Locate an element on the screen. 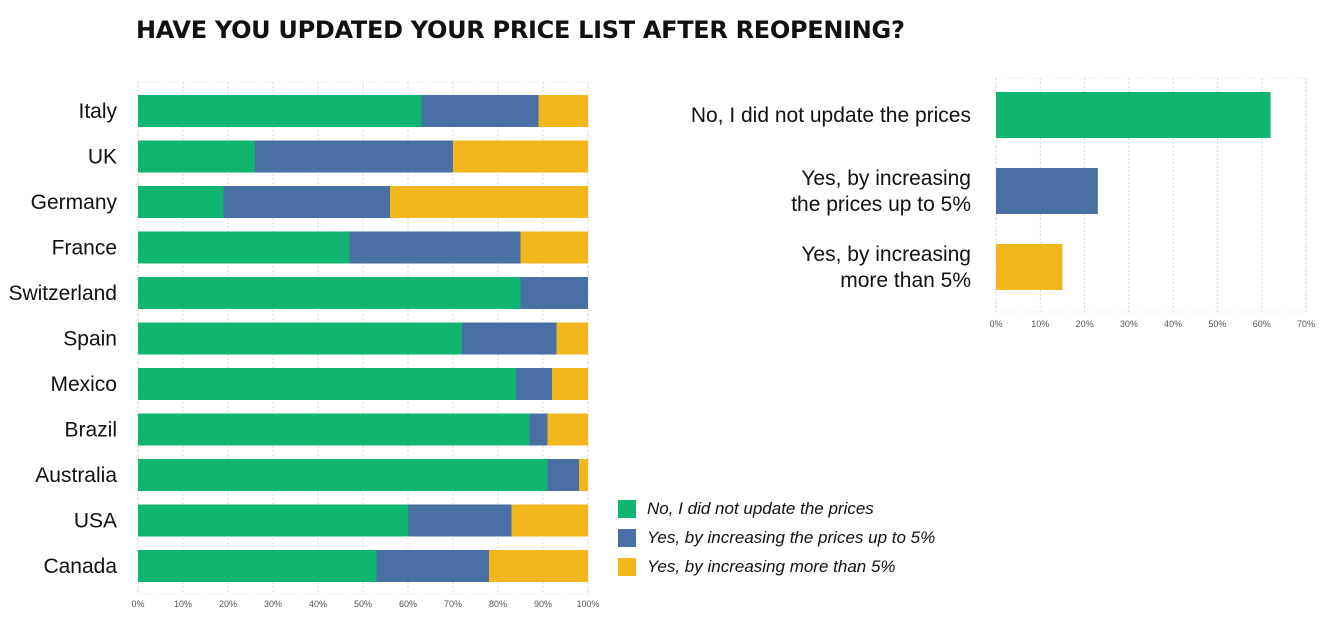  category-label-switzerland: Switzerland is located at coordinates (62, 293).